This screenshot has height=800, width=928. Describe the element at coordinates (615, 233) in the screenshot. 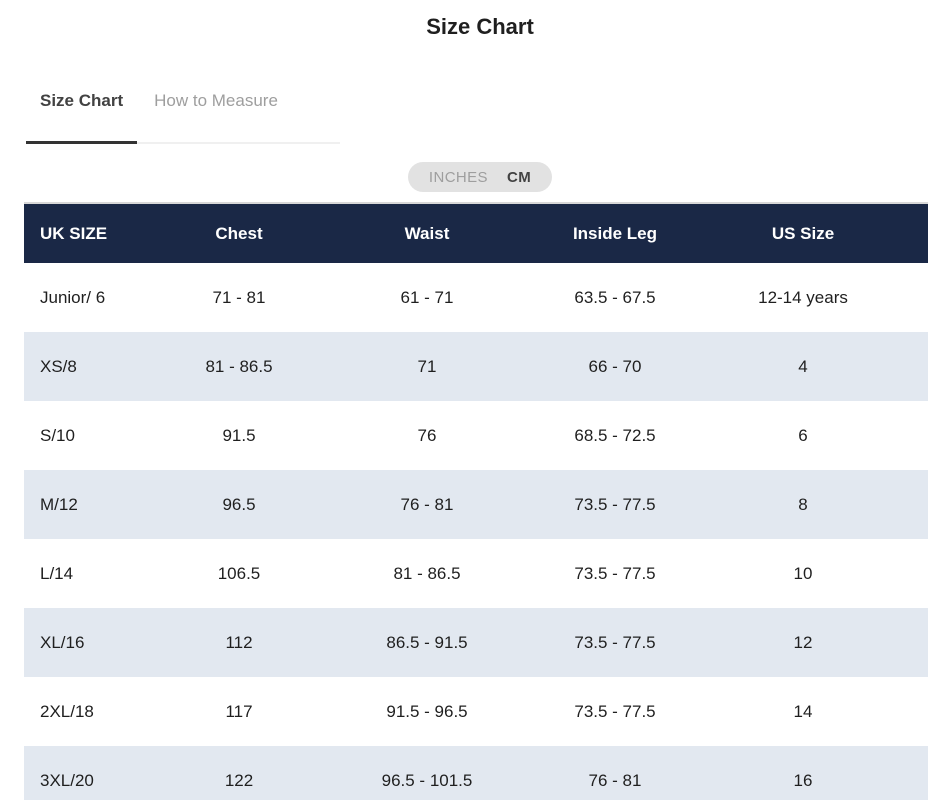

I see `column-header: Inside Leg` at that location.